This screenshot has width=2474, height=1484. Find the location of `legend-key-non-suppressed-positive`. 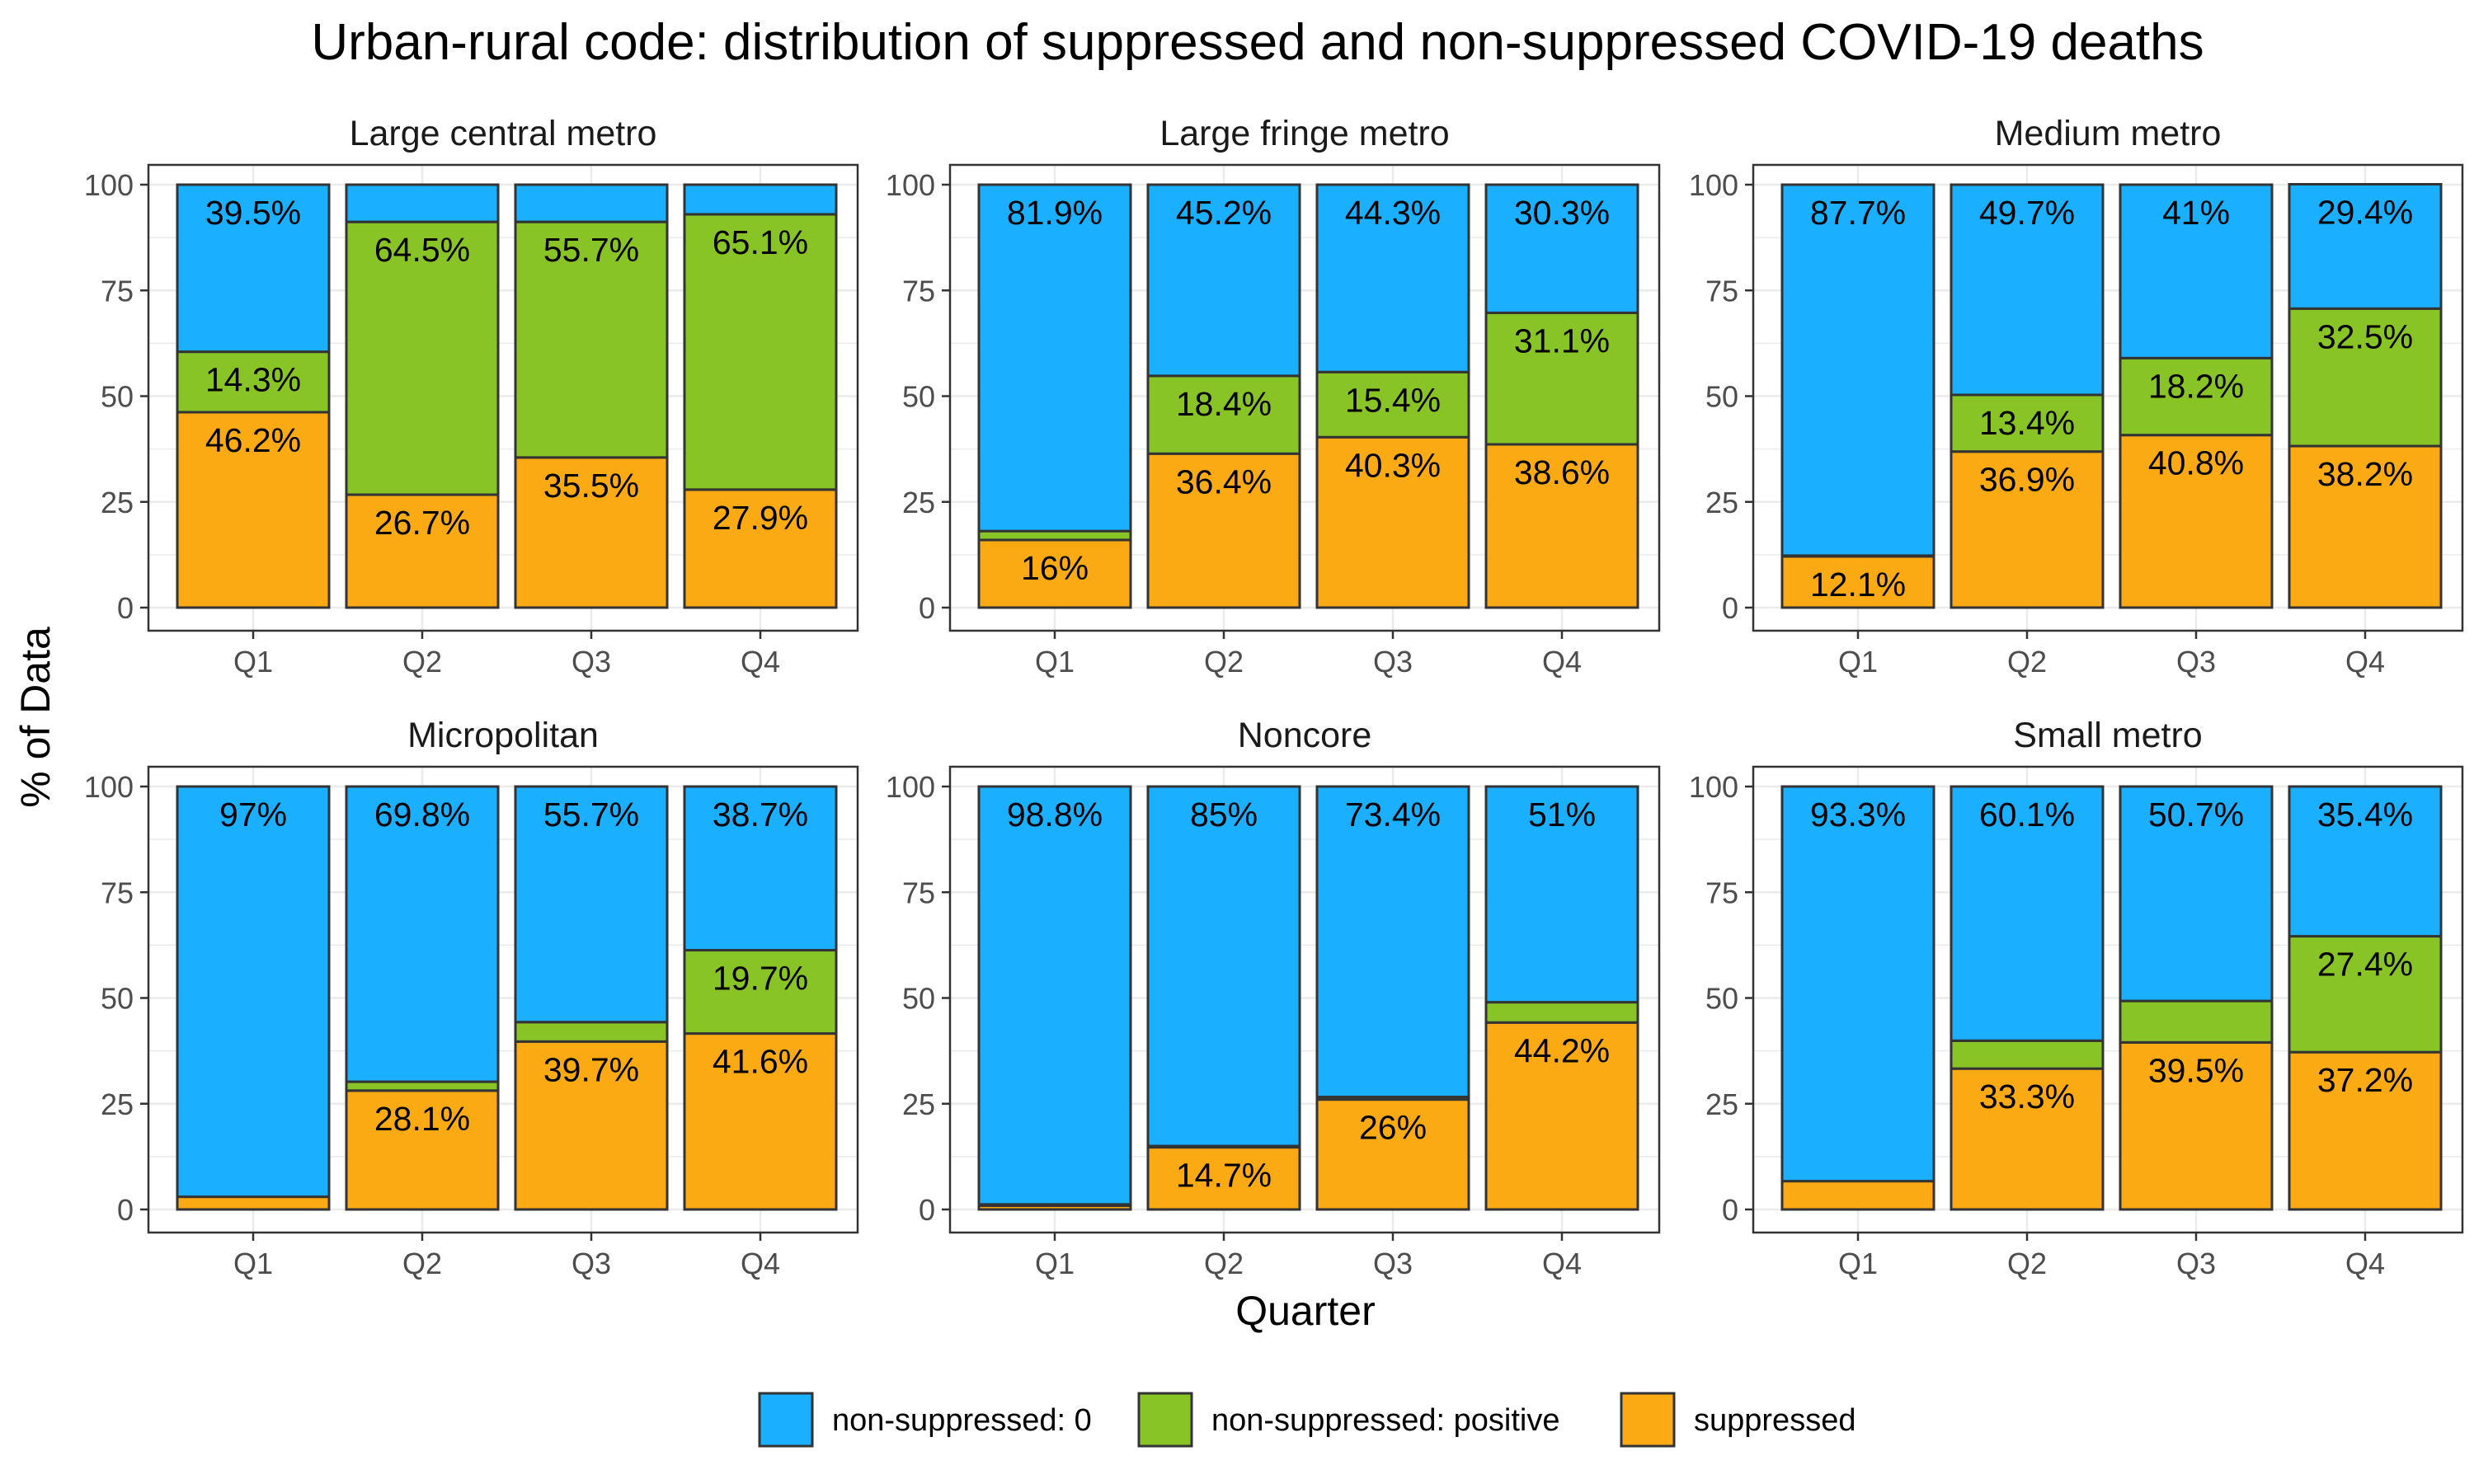

legend-key-non-suppressed-positive is located at coordinates (1165, 1420).